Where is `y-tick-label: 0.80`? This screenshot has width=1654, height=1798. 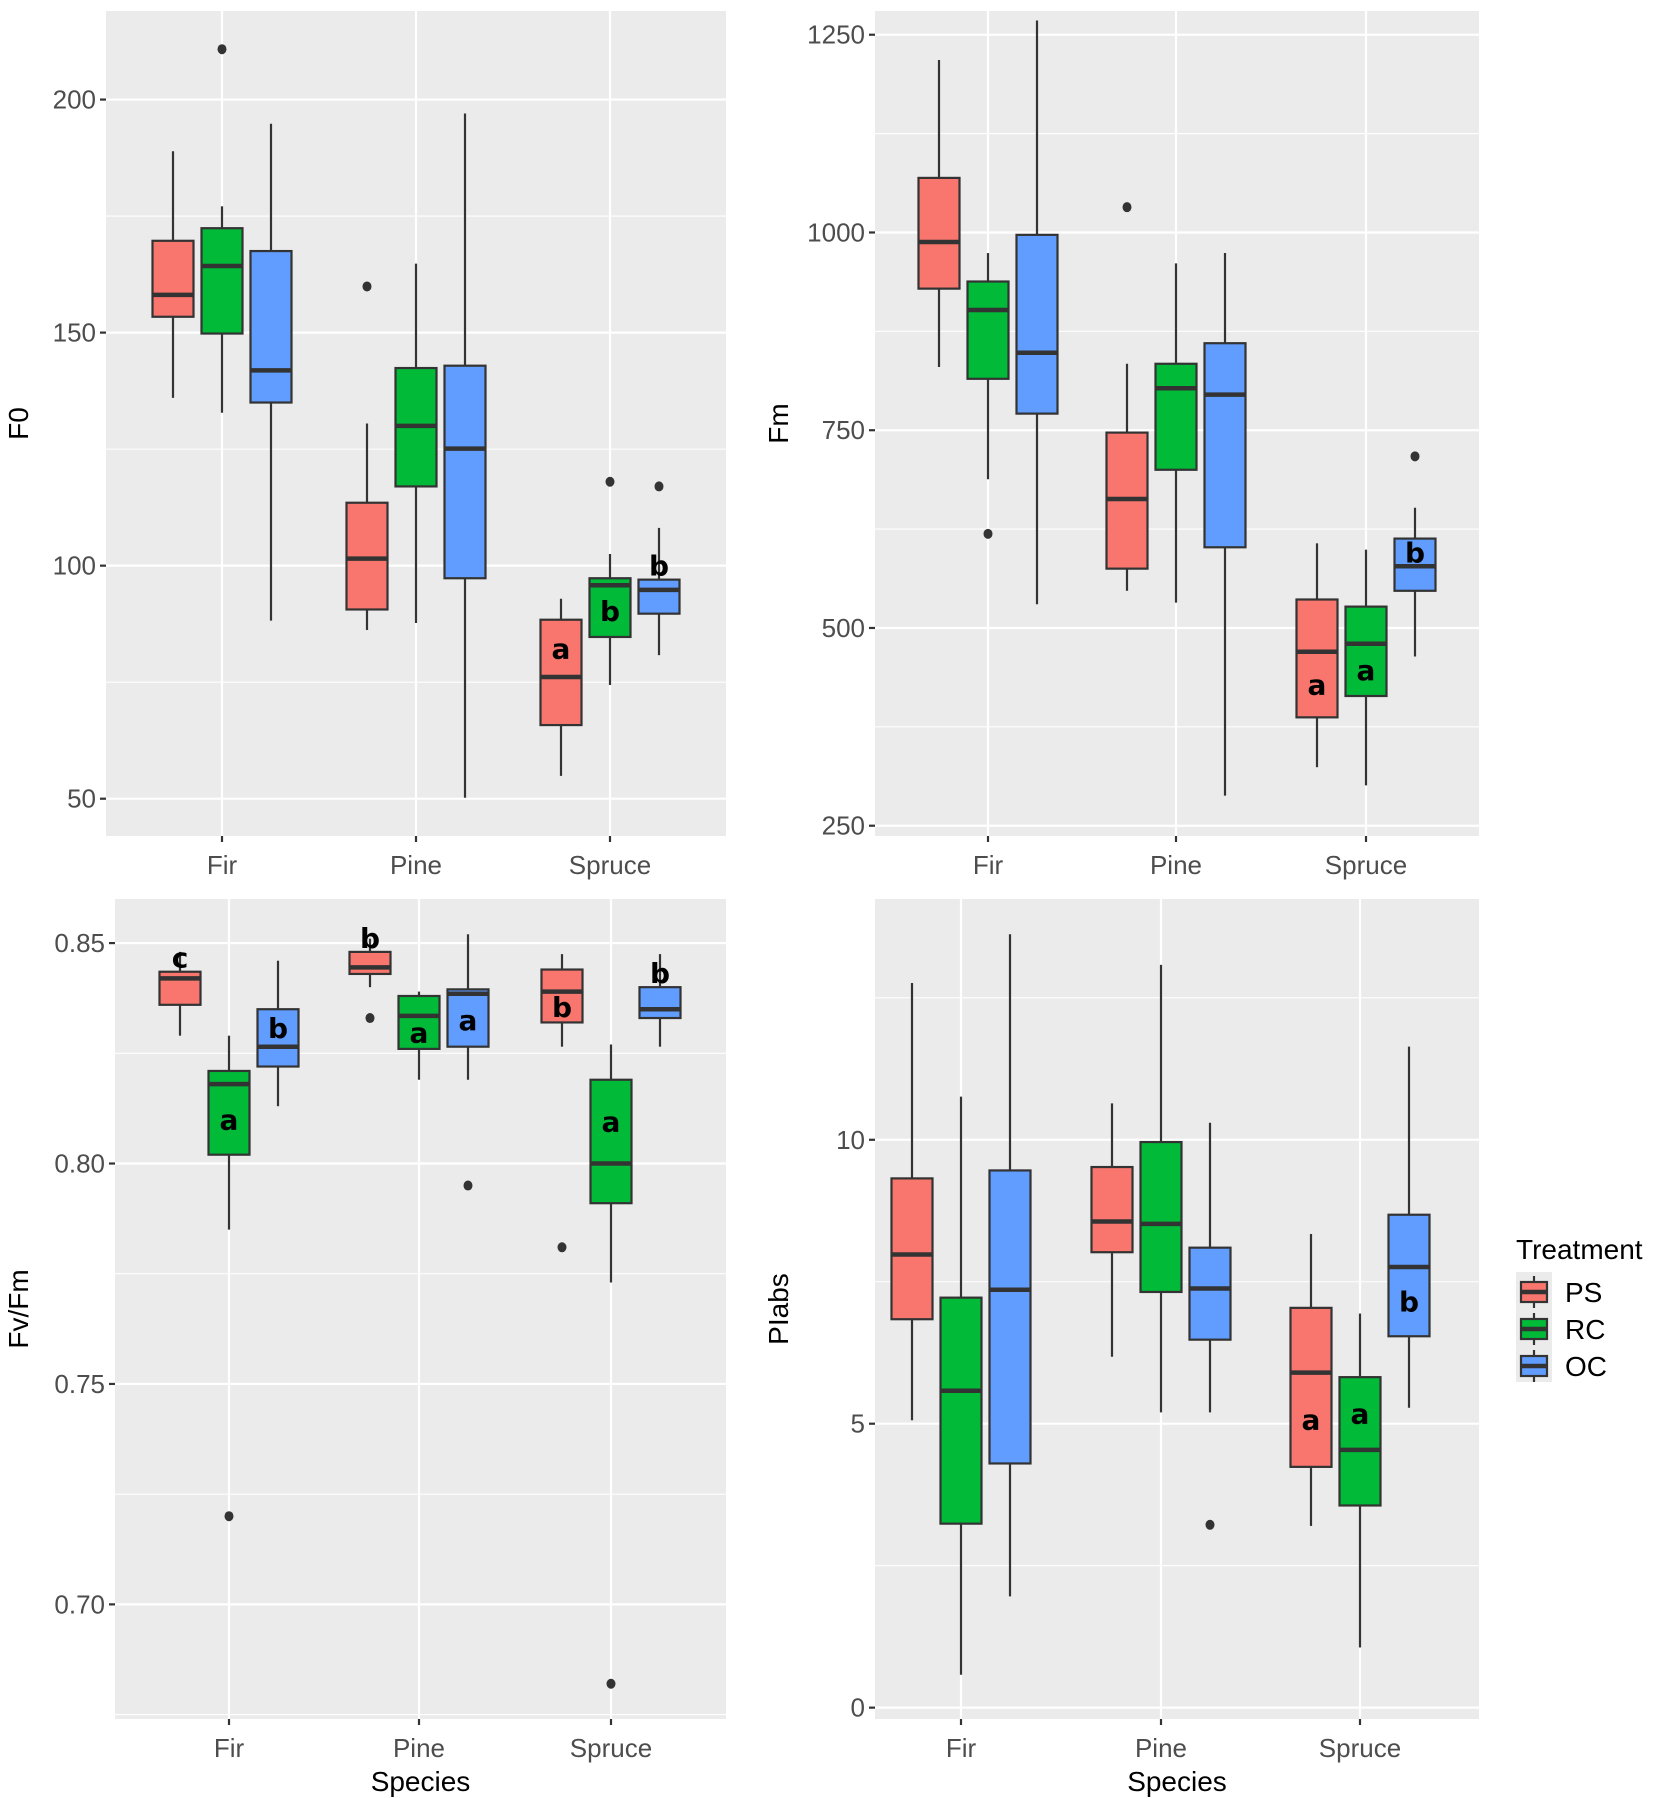 y-tick-label: 0.80 is located at coordinates (79, 1164).